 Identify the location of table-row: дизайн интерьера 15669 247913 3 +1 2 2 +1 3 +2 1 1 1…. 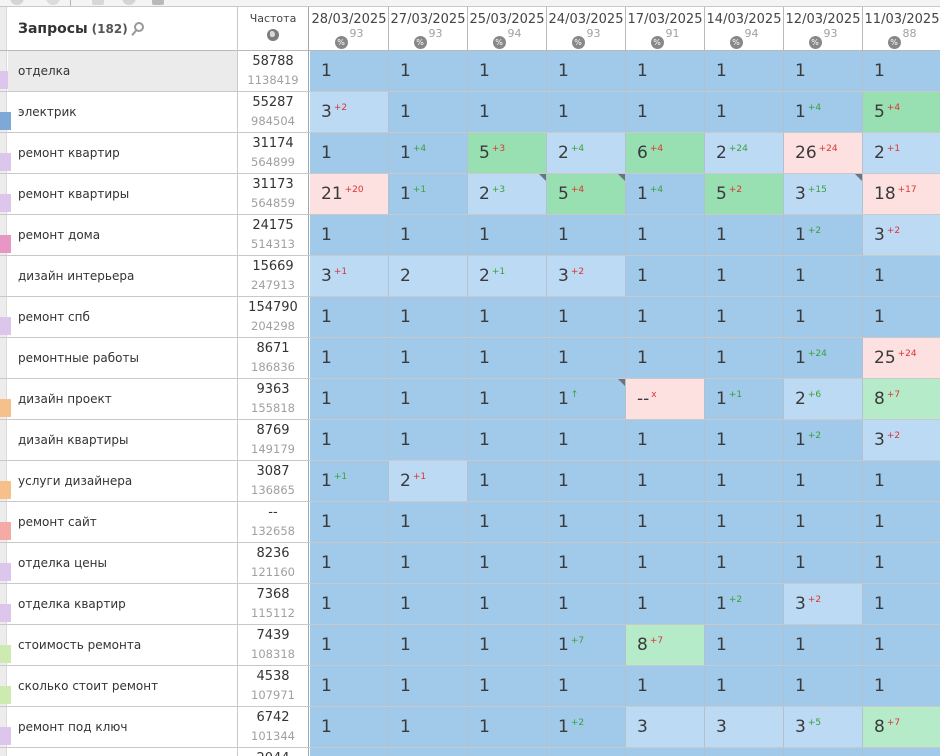
(470, 276).